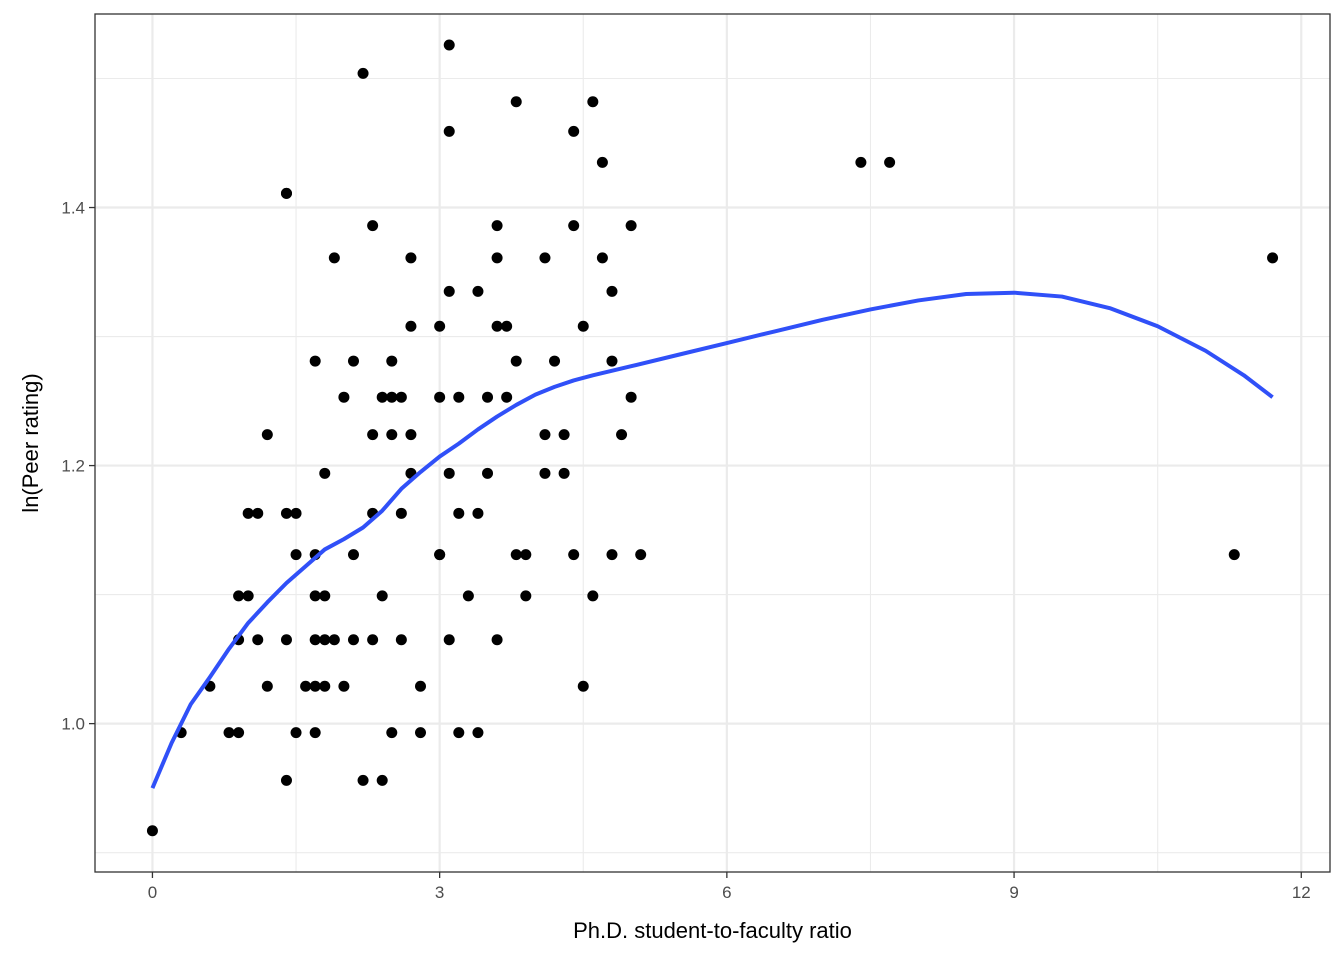 Image resolution: width=1344 pixels, height=960 pixels. Describe the element at coordinates (152, 892) in the screenshot. I see `x-tick-label: 0` at that location.